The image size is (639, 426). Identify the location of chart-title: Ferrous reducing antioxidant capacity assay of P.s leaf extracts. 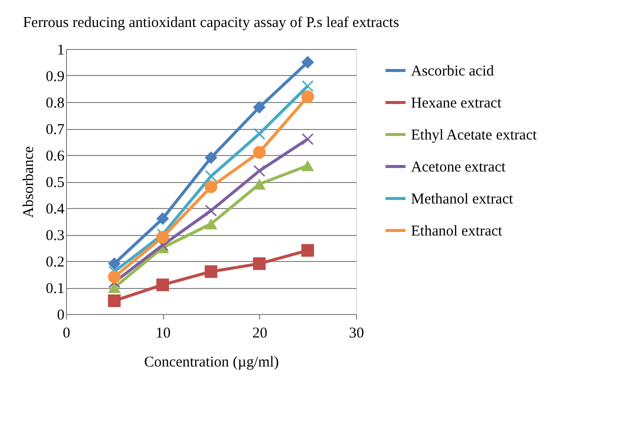
(211, 23).